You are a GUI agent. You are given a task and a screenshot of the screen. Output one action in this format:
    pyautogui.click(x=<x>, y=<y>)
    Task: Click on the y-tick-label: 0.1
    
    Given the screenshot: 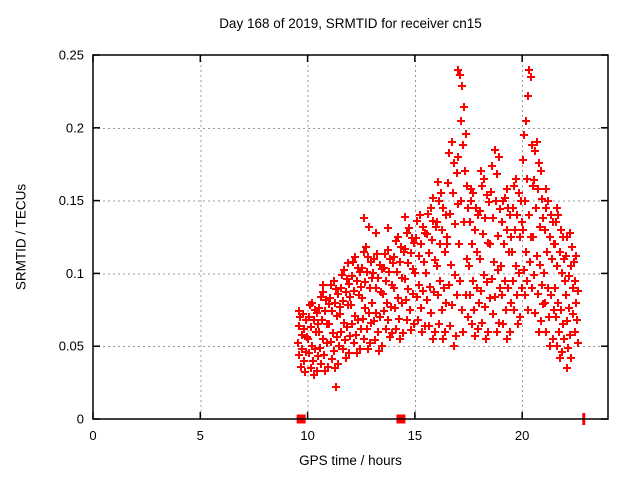 What is the action you would take?
    pyautogui.click(x=75, y=273)
    